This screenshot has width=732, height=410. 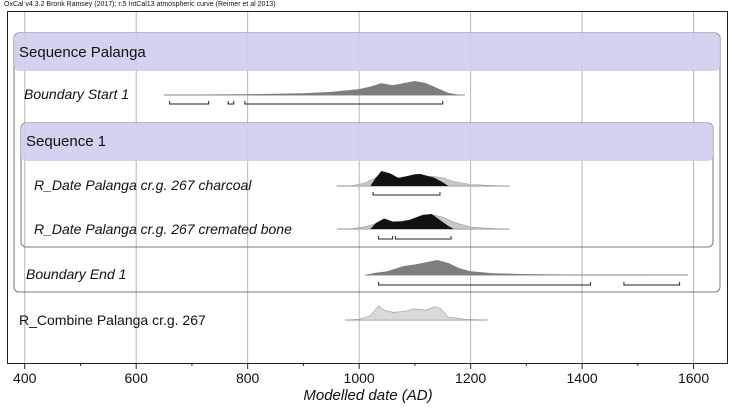 I want to click on row-label: Boundary Start 1, so click(x=76, y=94).